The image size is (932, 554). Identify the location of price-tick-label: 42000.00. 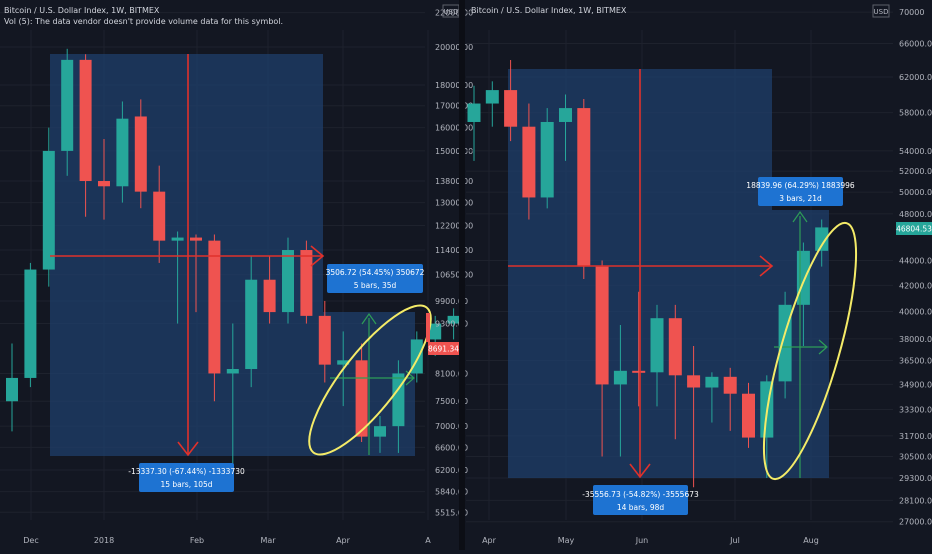
(915, 285).